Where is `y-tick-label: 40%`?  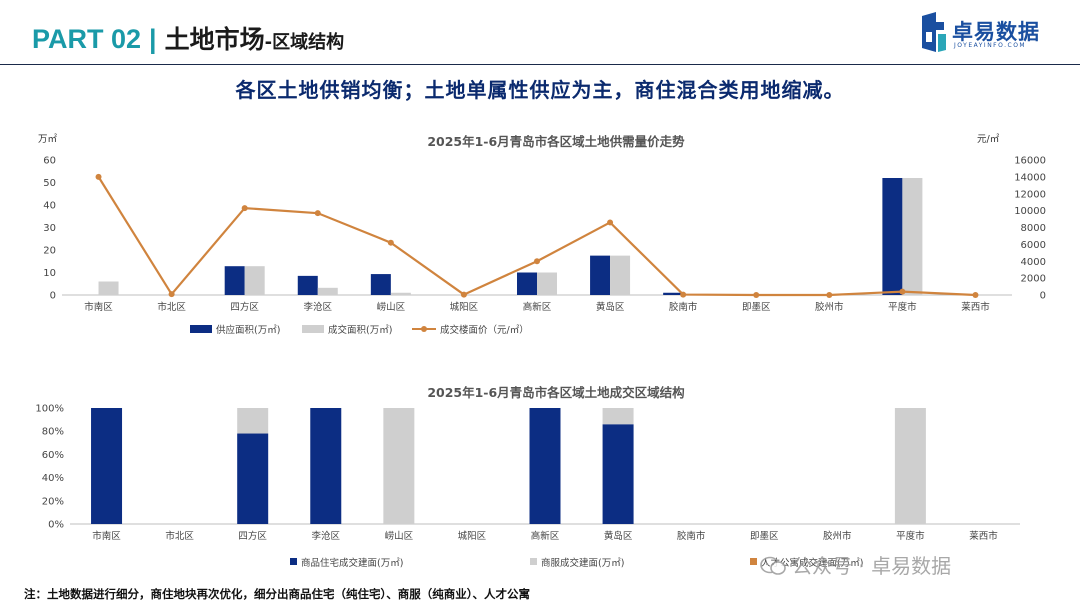
y-tick-label: 40% is located at coordinates (53, 478).